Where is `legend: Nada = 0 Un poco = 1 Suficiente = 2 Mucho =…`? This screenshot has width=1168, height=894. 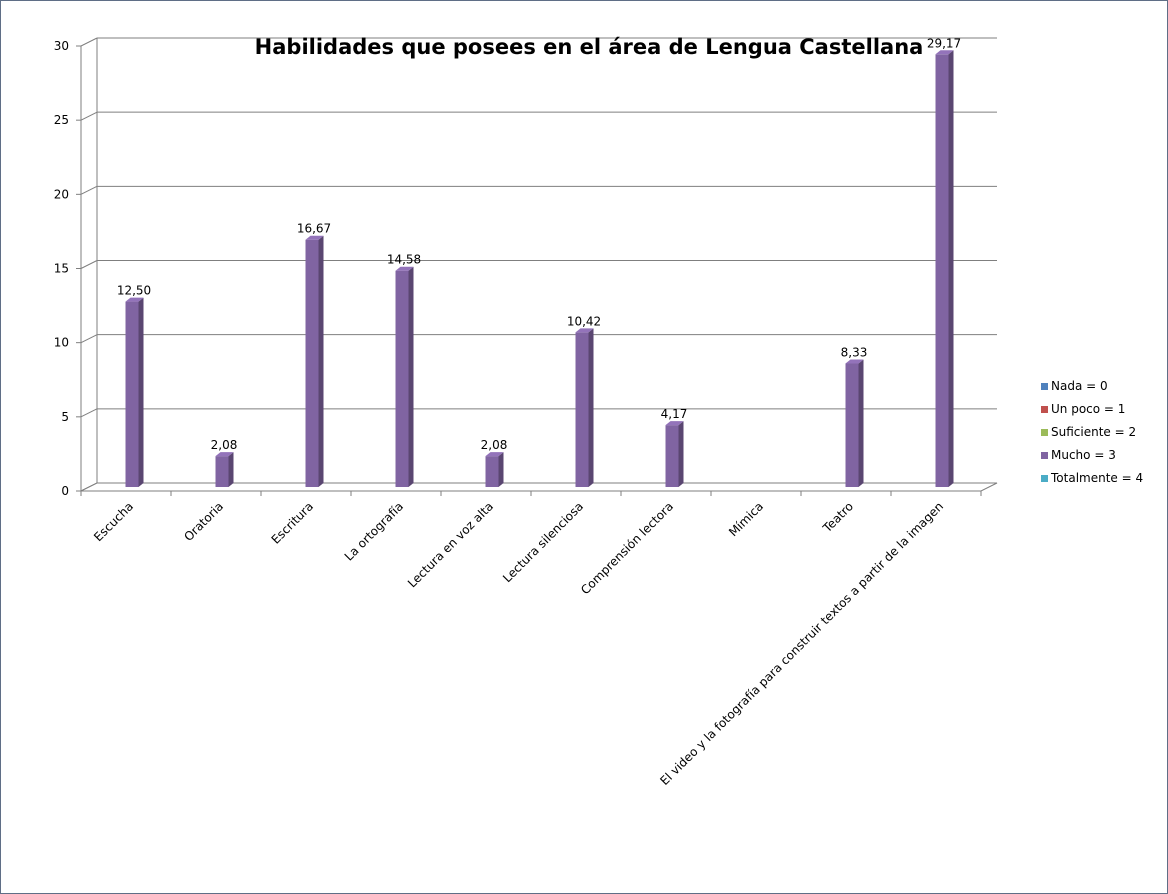
legend: Nada = 0 Un poco = 1 Suficiente = 2 Mucho =… is located at coordinates (1092, 432).